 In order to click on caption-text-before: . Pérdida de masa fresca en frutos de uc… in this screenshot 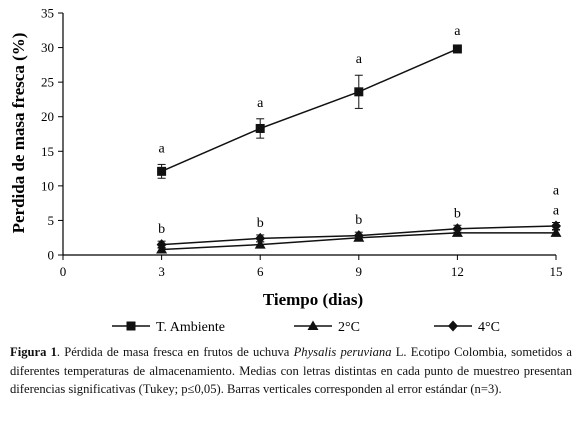, I will do `click(175, 352)`.